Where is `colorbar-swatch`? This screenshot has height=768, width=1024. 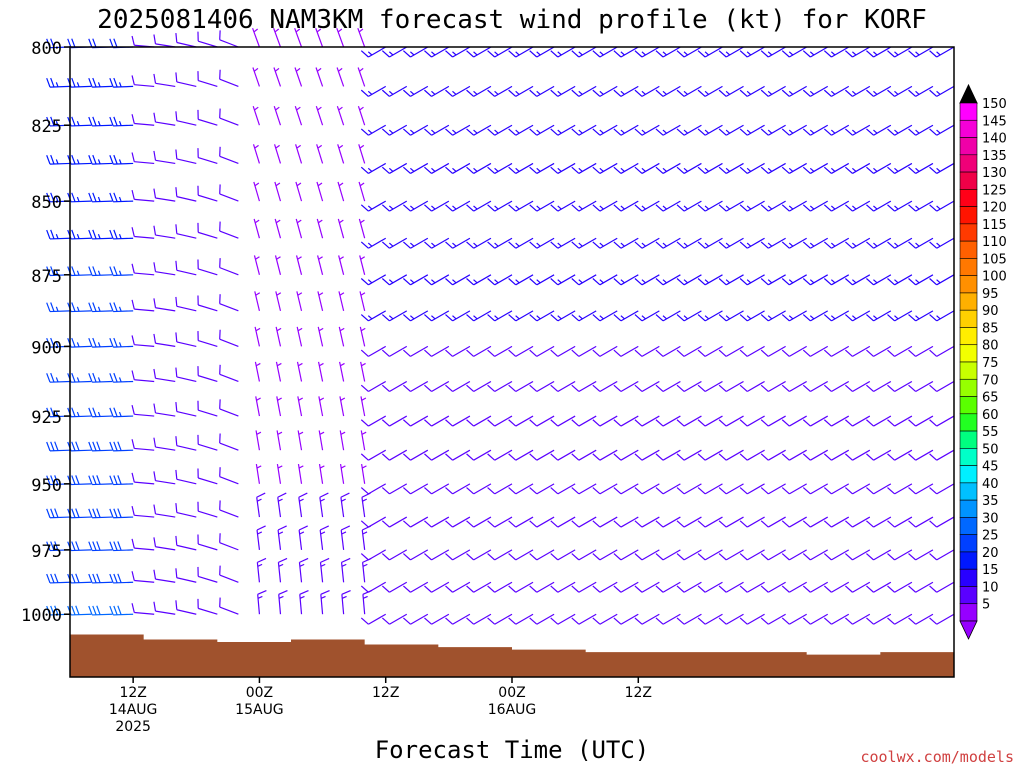
colorbar-swatch is located at coordinates (968, 387).